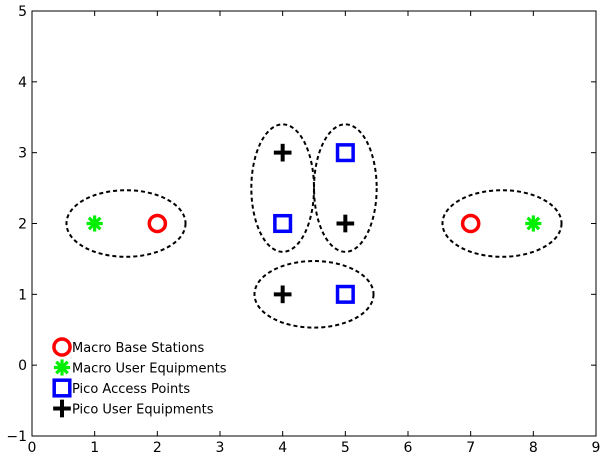 The image size is (600, 458). Describe the element at coordinates (131, 389) in the screenshot. I see `legend-label: Pico Access Points` at that location.